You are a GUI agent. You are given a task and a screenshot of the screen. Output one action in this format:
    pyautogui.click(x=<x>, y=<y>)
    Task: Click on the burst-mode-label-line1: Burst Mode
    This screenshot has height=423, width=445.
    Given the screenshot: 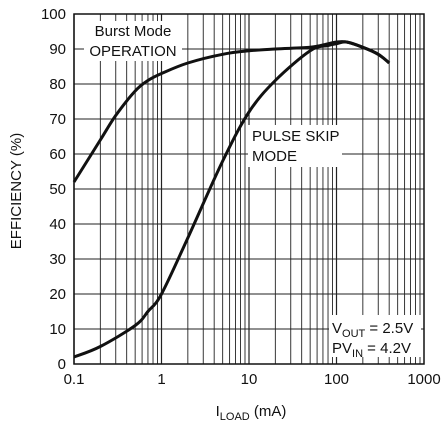 What is the action you would take?
    pyautogui.click(x=133, y=31)
    